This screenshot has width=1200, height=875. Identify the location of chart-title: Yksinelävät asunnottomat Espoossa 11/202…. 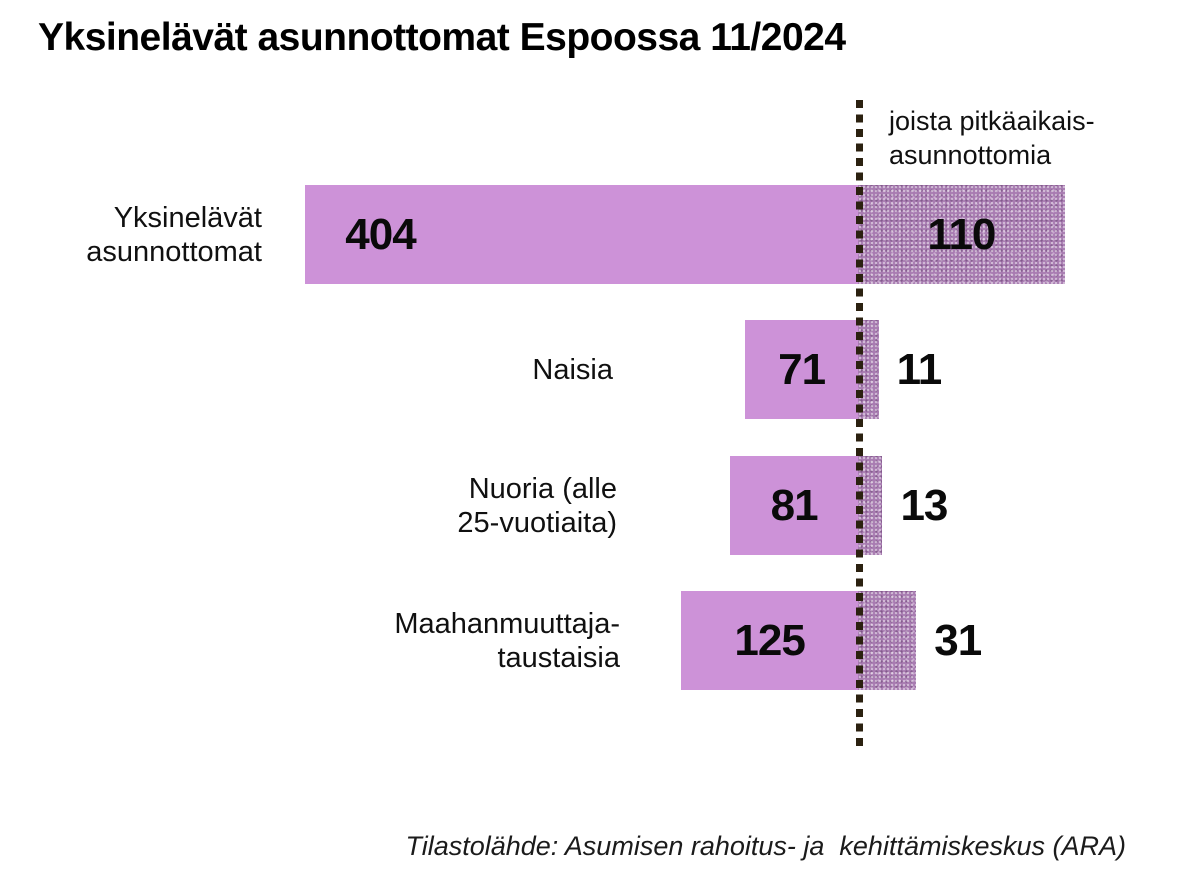
(442, 37).